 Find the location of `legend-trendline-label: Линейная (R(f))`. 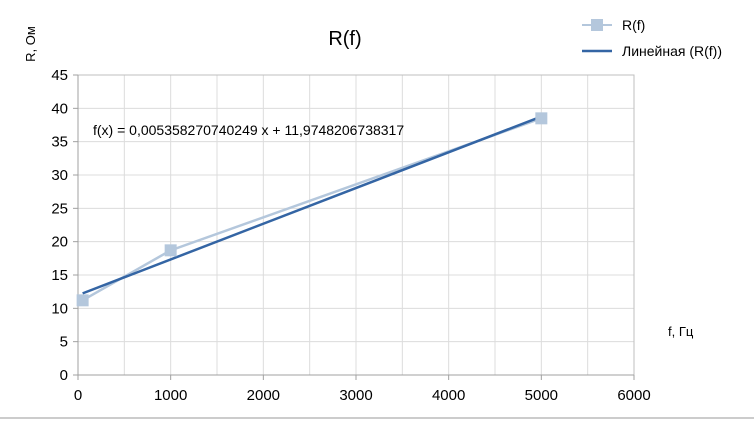

legend-trendline-label: Линейная (R(f)) is located at coordinates (672, 51).